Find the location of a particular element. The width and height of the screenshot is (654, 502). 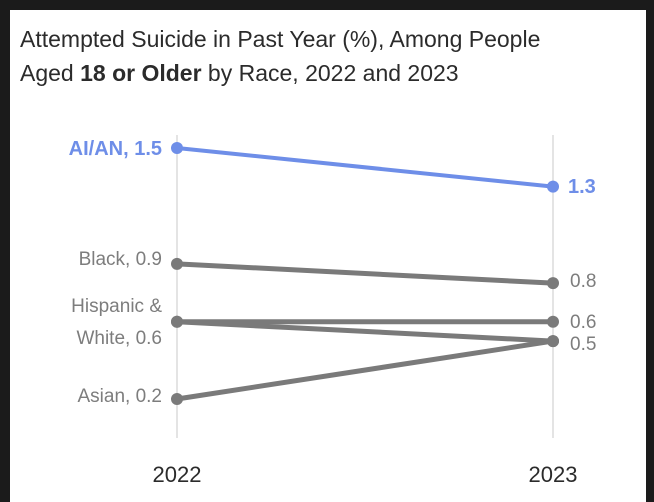

point-white-2023 is located at coordinates (553, 321).